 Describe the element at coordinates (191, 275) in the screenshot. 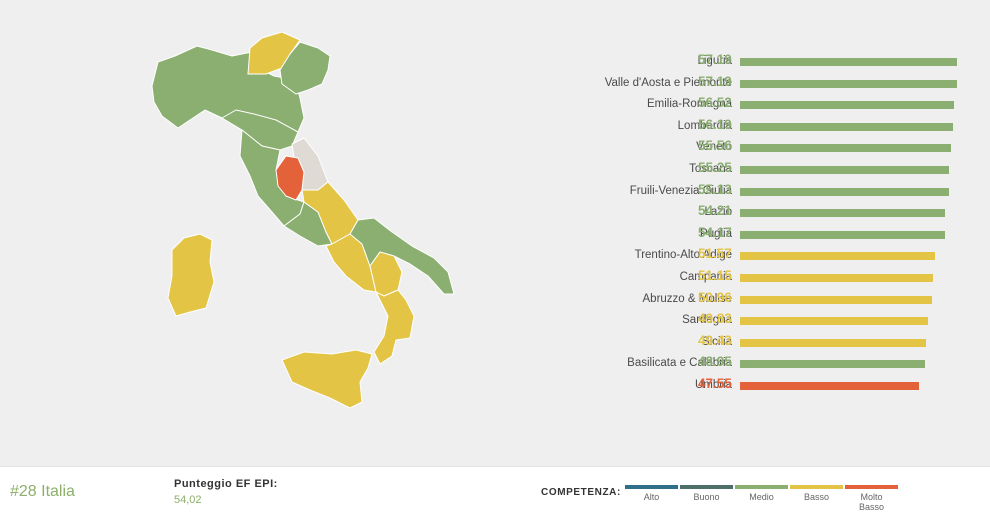

I see `map-region-sardegna` at that location.